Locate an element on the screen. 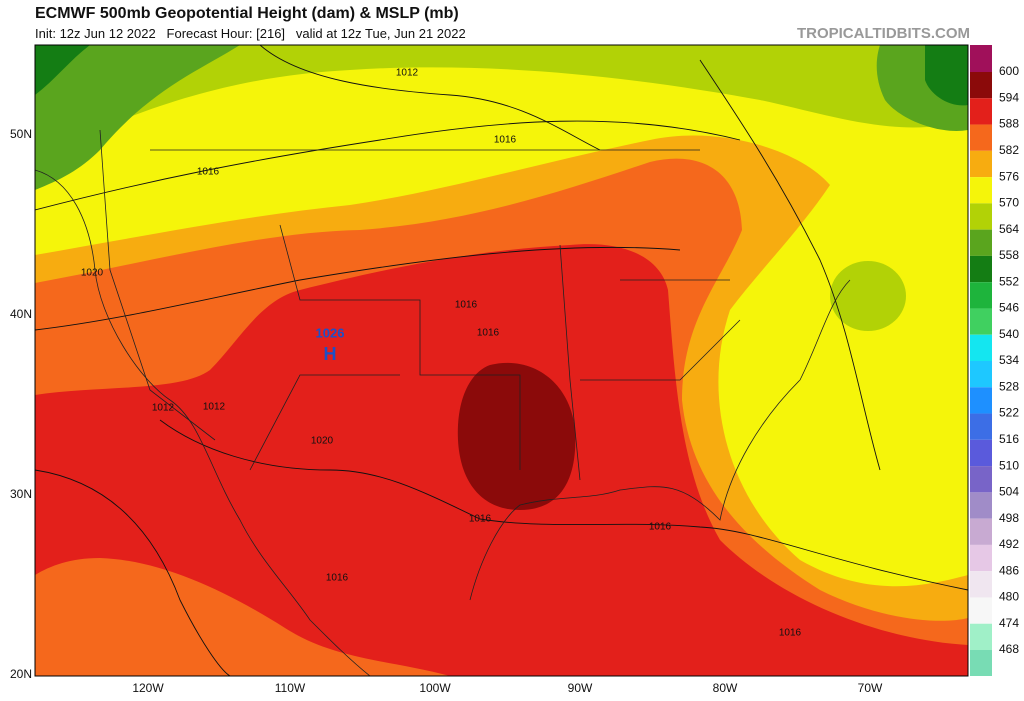  longitude-label: 90W is located at coordinates (580, 688).